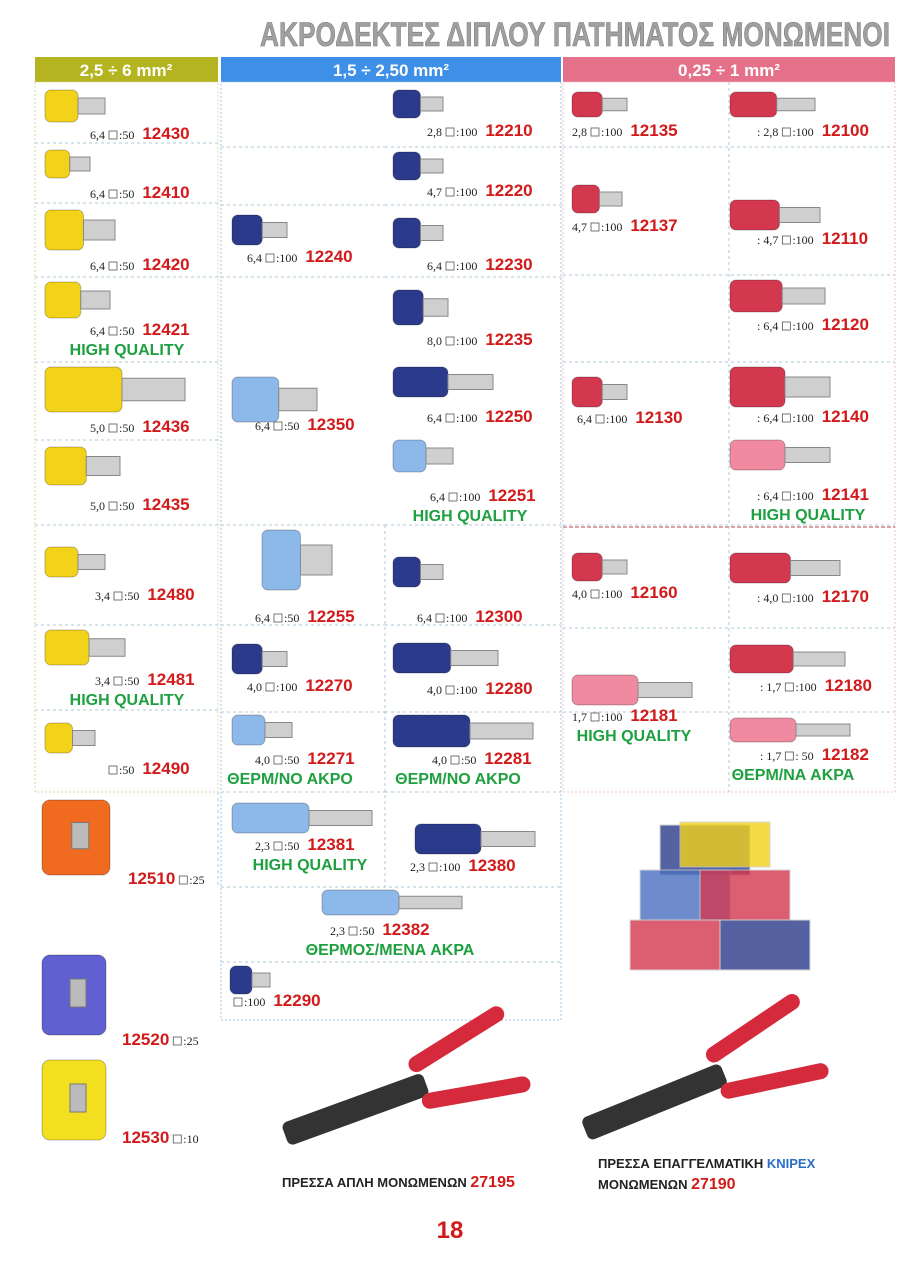 The height and width of the screenshot is (1276, 922). I want to click on item-label: 6,4:50 12420, so click(140, 264).